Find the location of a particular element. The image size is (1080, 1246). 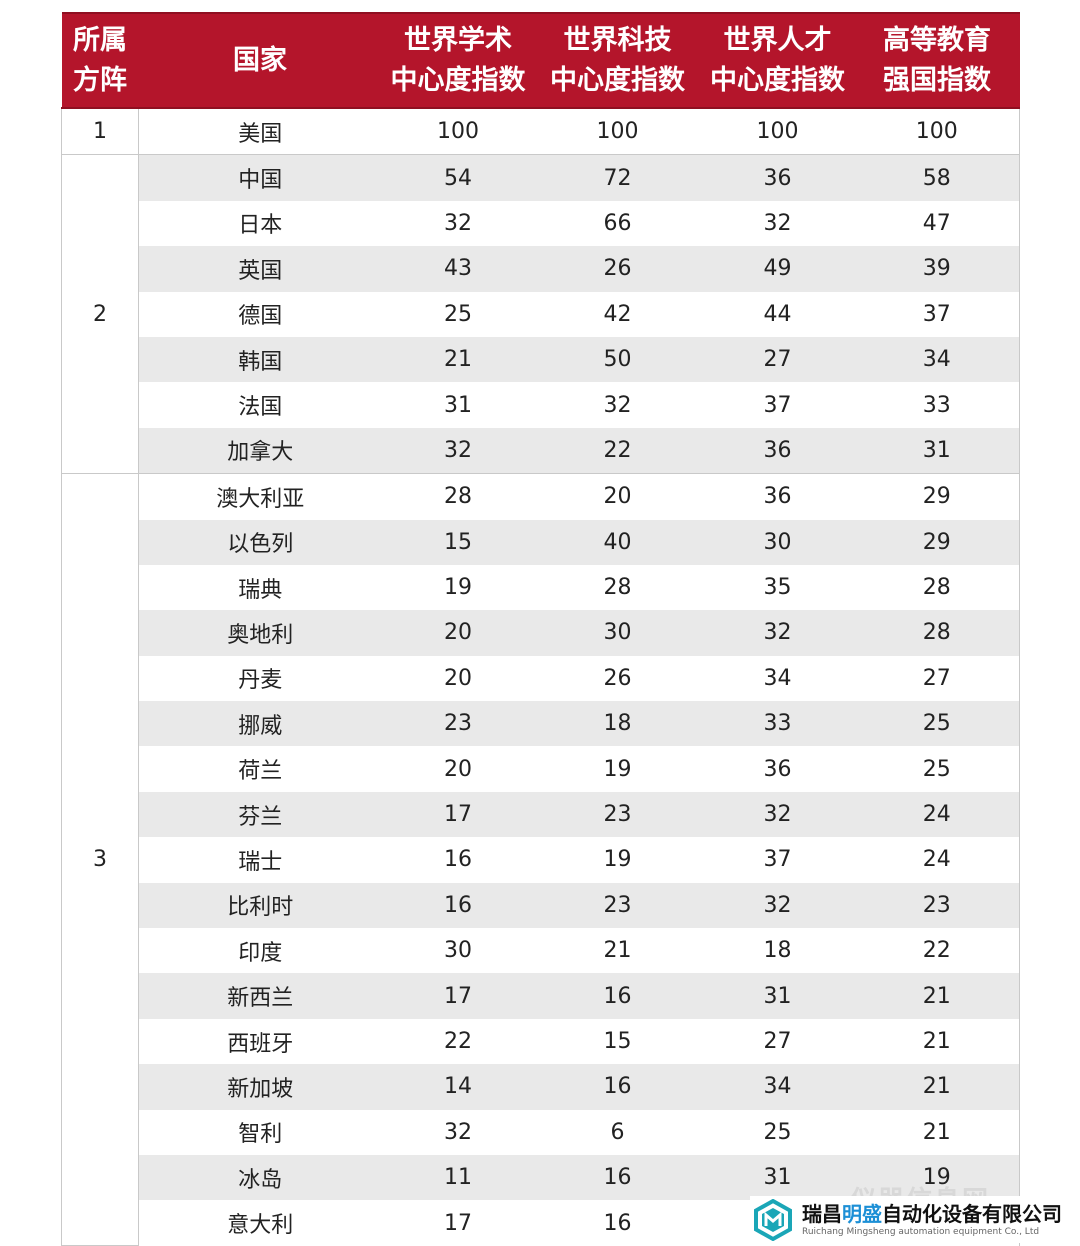

academic-value: 23 is located at coordinates (458, 724).